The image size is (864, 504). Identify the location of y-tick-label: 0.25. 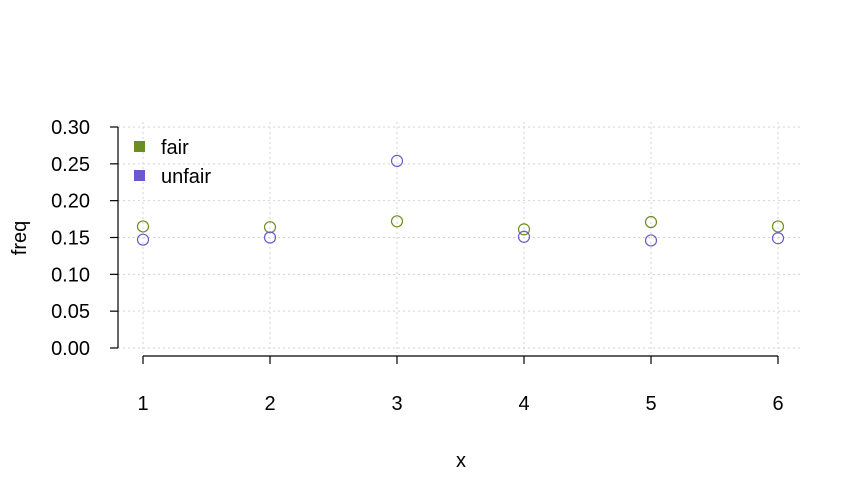
(70, 165).